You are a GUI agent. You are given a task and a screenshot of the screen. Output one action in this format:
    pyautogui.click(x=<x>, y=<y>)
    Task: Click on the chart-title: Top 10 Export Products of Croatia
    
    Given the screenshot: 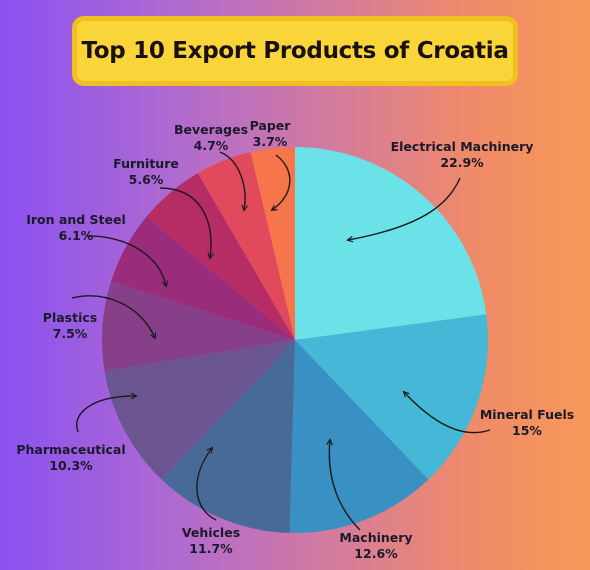 What is the action you would take?
    pyautogui.click(x=295, y=51)
    